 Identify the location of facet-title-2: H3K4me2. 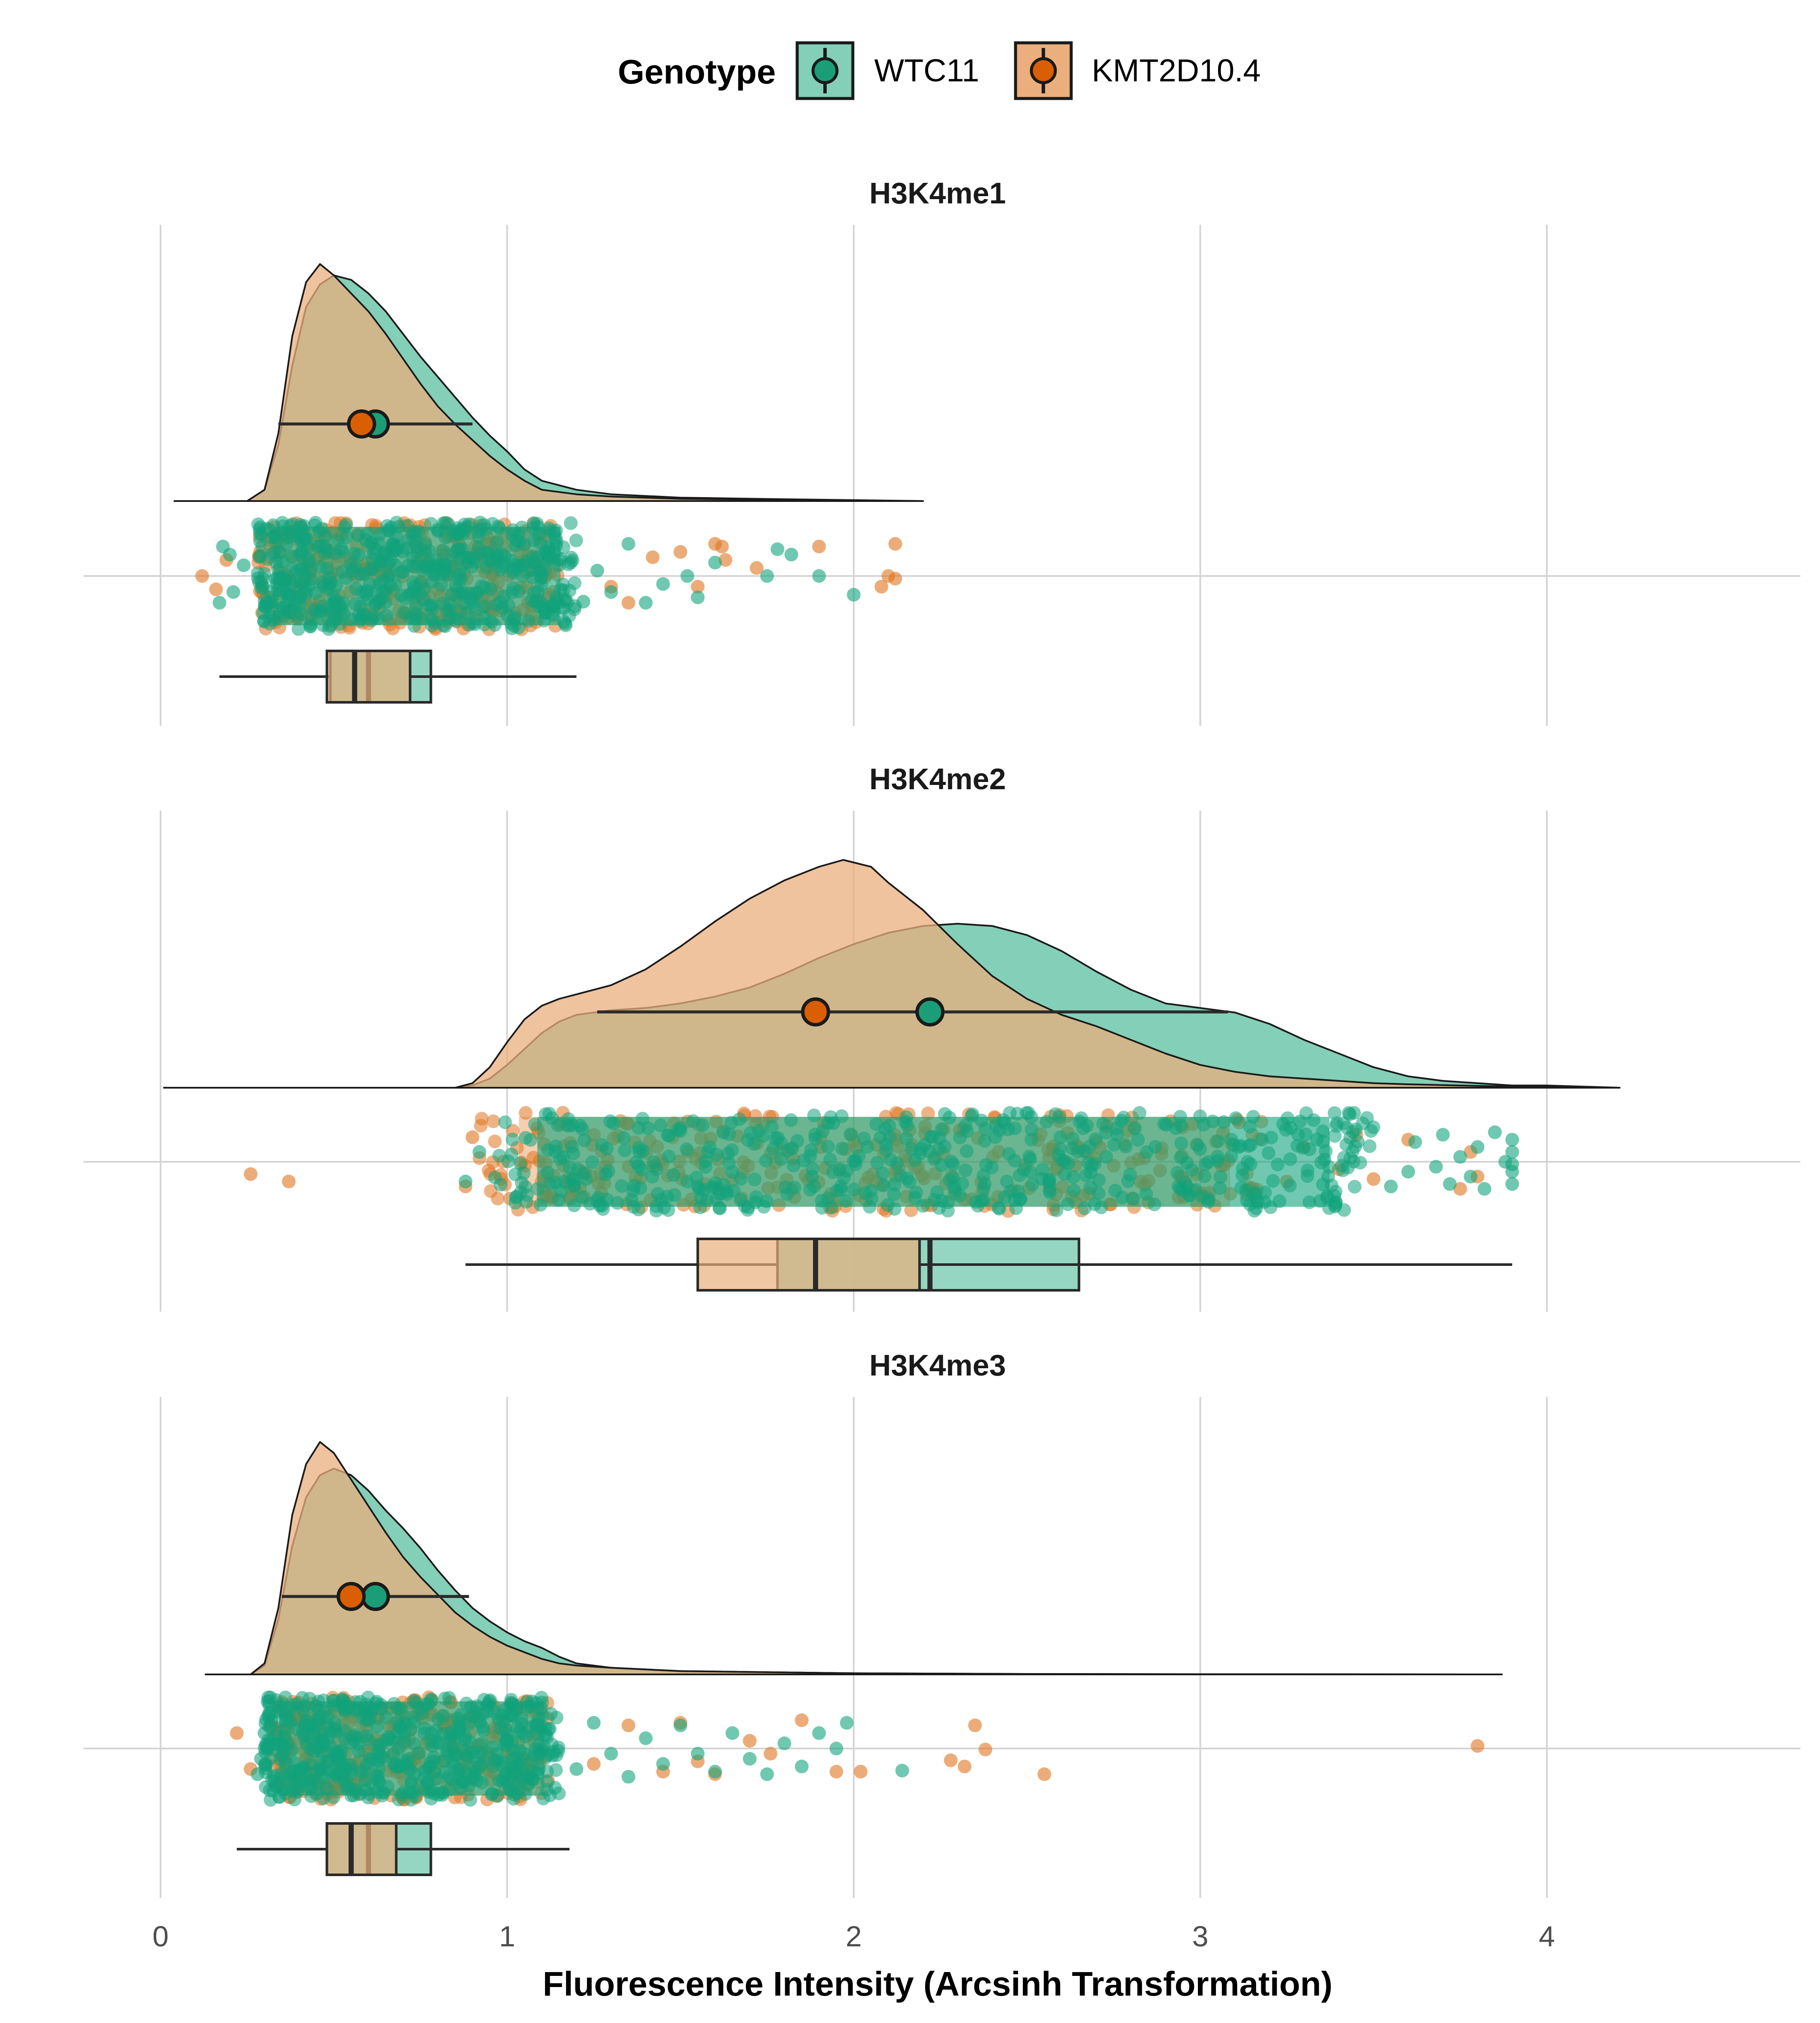
(938, 779).